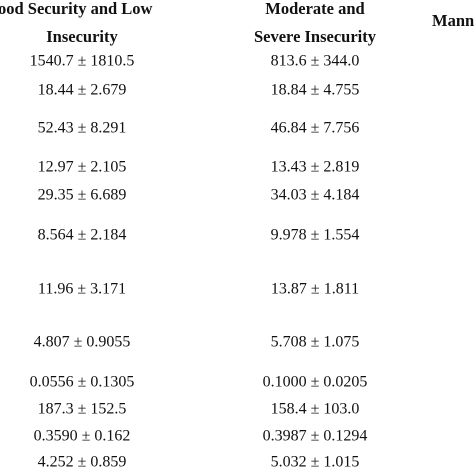 Image resolution: width=474 pixels, height=474 pixels. Describe the element at coordinates (82, 128) in the screenshot. I see `table-cell: 52.43 ± 8.291` at that location.